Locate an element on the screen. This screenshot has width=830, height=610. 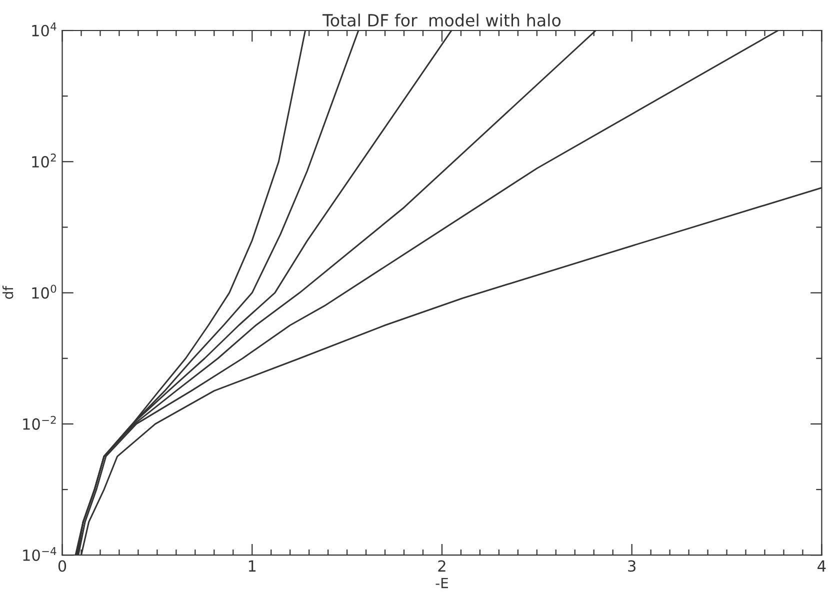
x-tick-label: 2 is located at coordinates (442, 566).